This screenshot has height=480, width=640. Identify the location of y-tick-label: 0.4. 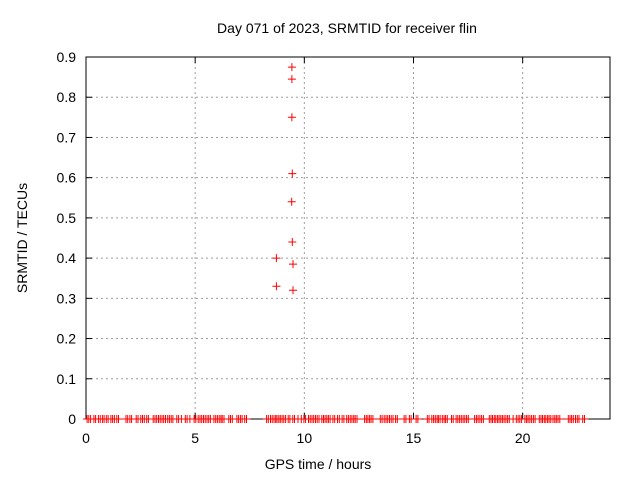
(67, 258).